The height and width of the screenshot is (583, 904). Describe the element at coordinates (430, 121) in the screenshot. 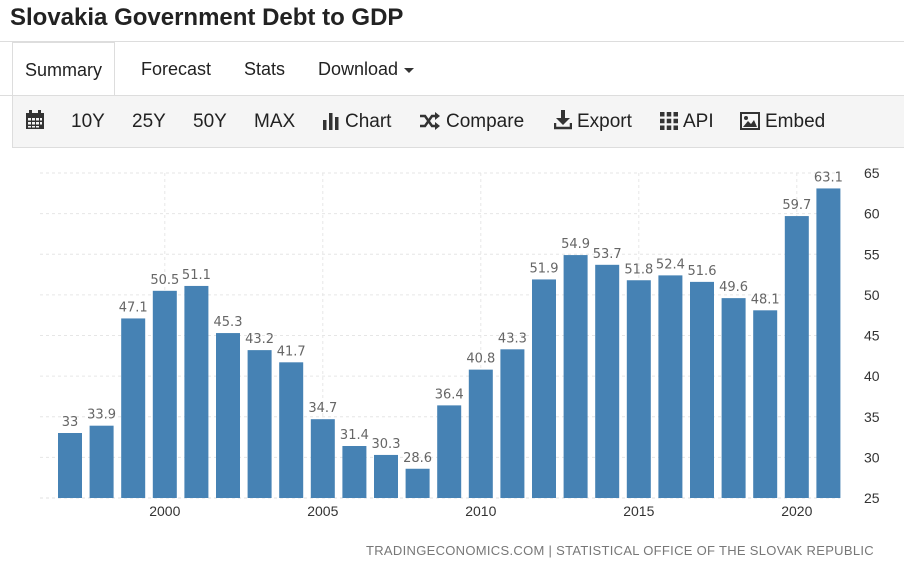

I see `shuffle-icon` at that location.